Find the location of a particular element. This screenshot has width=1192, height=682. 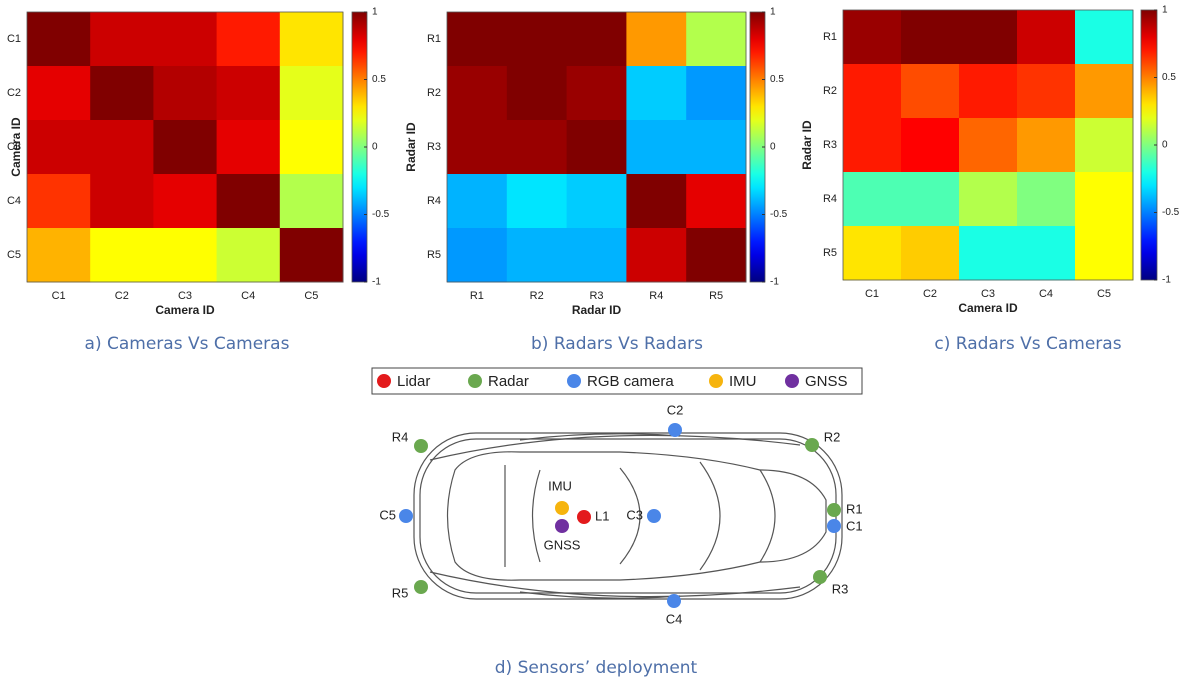

plot-frame is located at coordinates (185, 147).